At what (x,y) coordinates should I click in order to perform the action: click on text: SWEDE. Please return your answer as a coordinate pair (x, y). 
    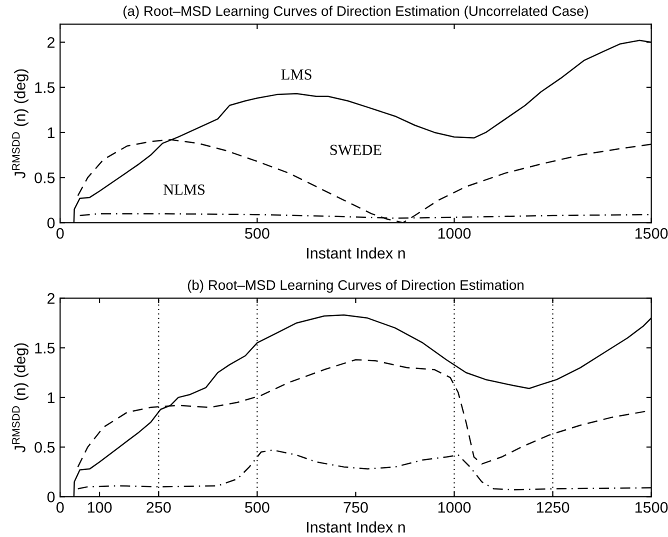
    Looking at the image, I should click on (356, 150).